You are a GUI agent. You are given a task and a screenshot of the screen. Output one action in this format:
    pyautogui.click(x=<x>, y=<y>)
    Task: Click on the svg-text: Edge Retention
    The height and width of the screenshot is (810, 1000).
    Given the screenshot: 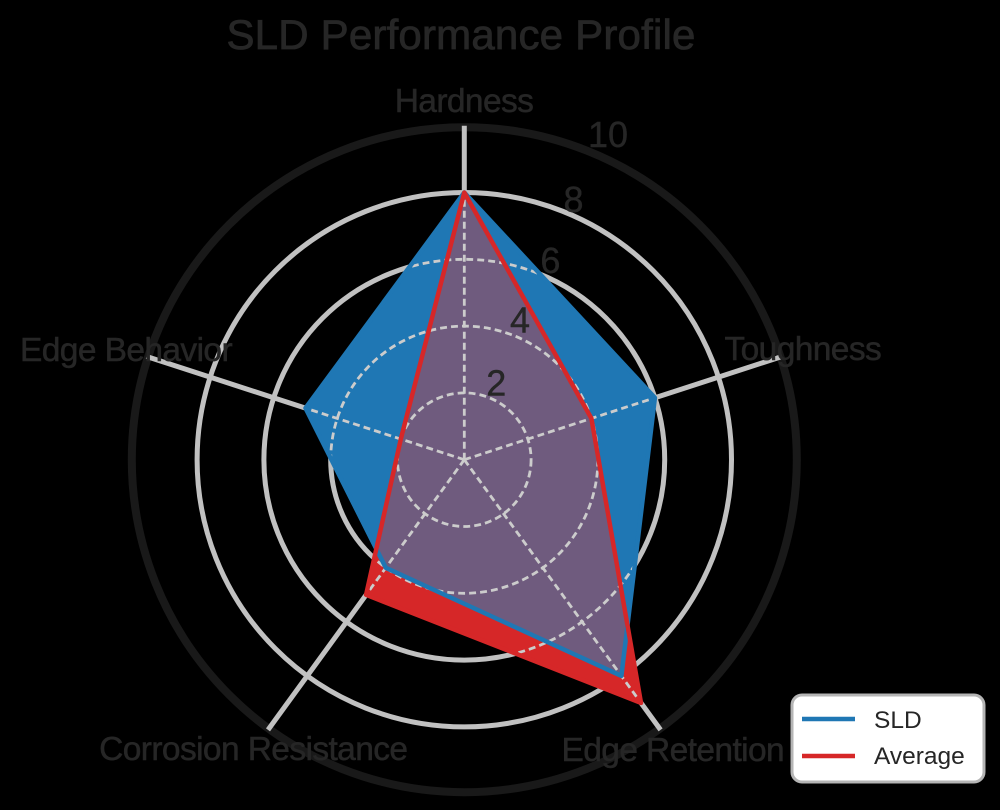 What is the action you would take?
    pyautogui.click(x=673, y=750)
    